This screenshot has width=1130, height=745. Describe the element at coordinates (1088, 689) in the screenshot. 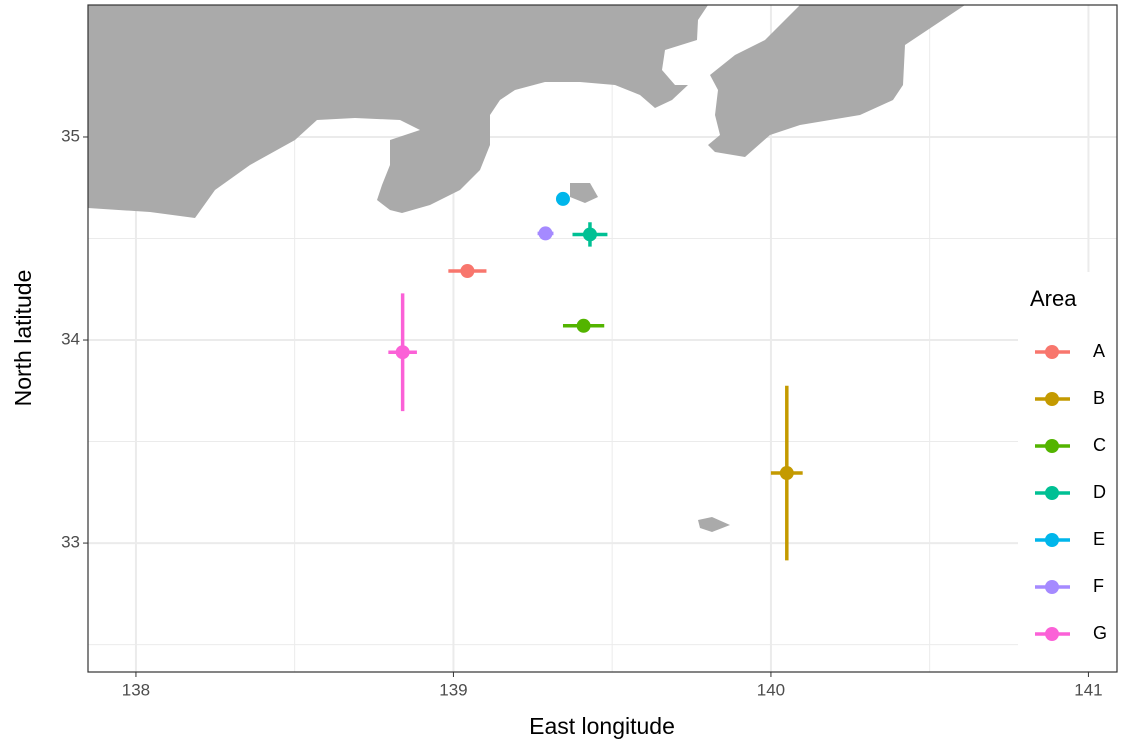

I see `x-tick-label: 141` at that location.